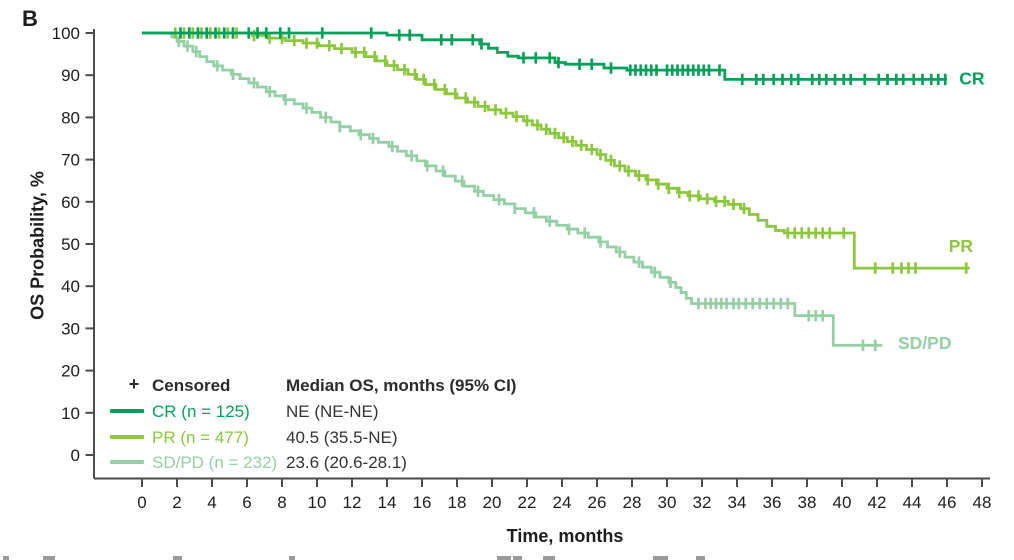 The height and width of the screenshot is (560, 1014). What do you see at coordinates (70, 117) in the screenshot?
I see `y-tick-label: 80` at bounding box center [70, 117].